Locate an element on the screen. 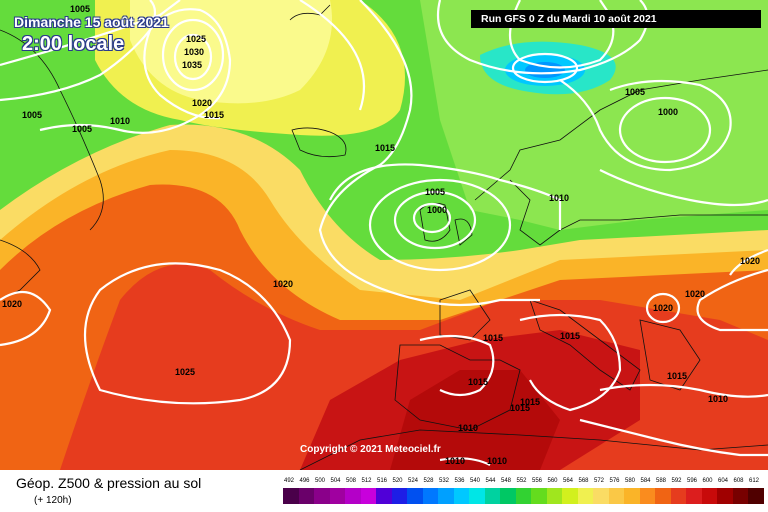 This screenshot has height=512, width=768. copyright-text: Copyright © 2021 Meteociel.fr is located at coordinates (370, 449).